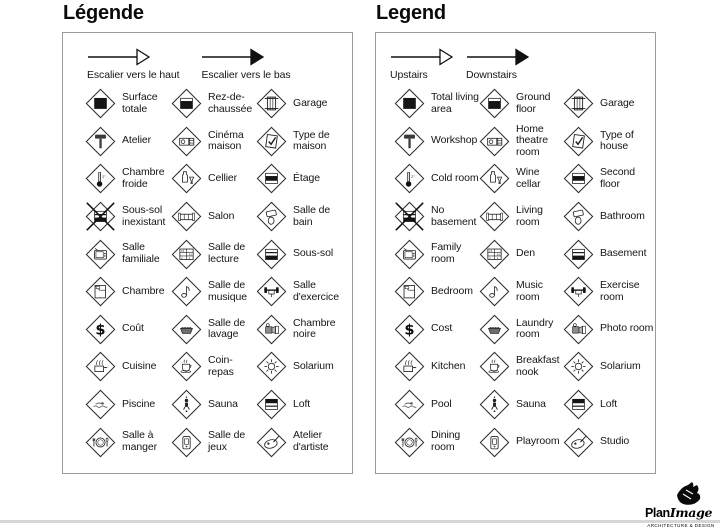 This screenshot has height=528, width=720. Describe the element at coordinates (305, 216) in the screenshot. I see `legend-item: Salle de bain` at that location.